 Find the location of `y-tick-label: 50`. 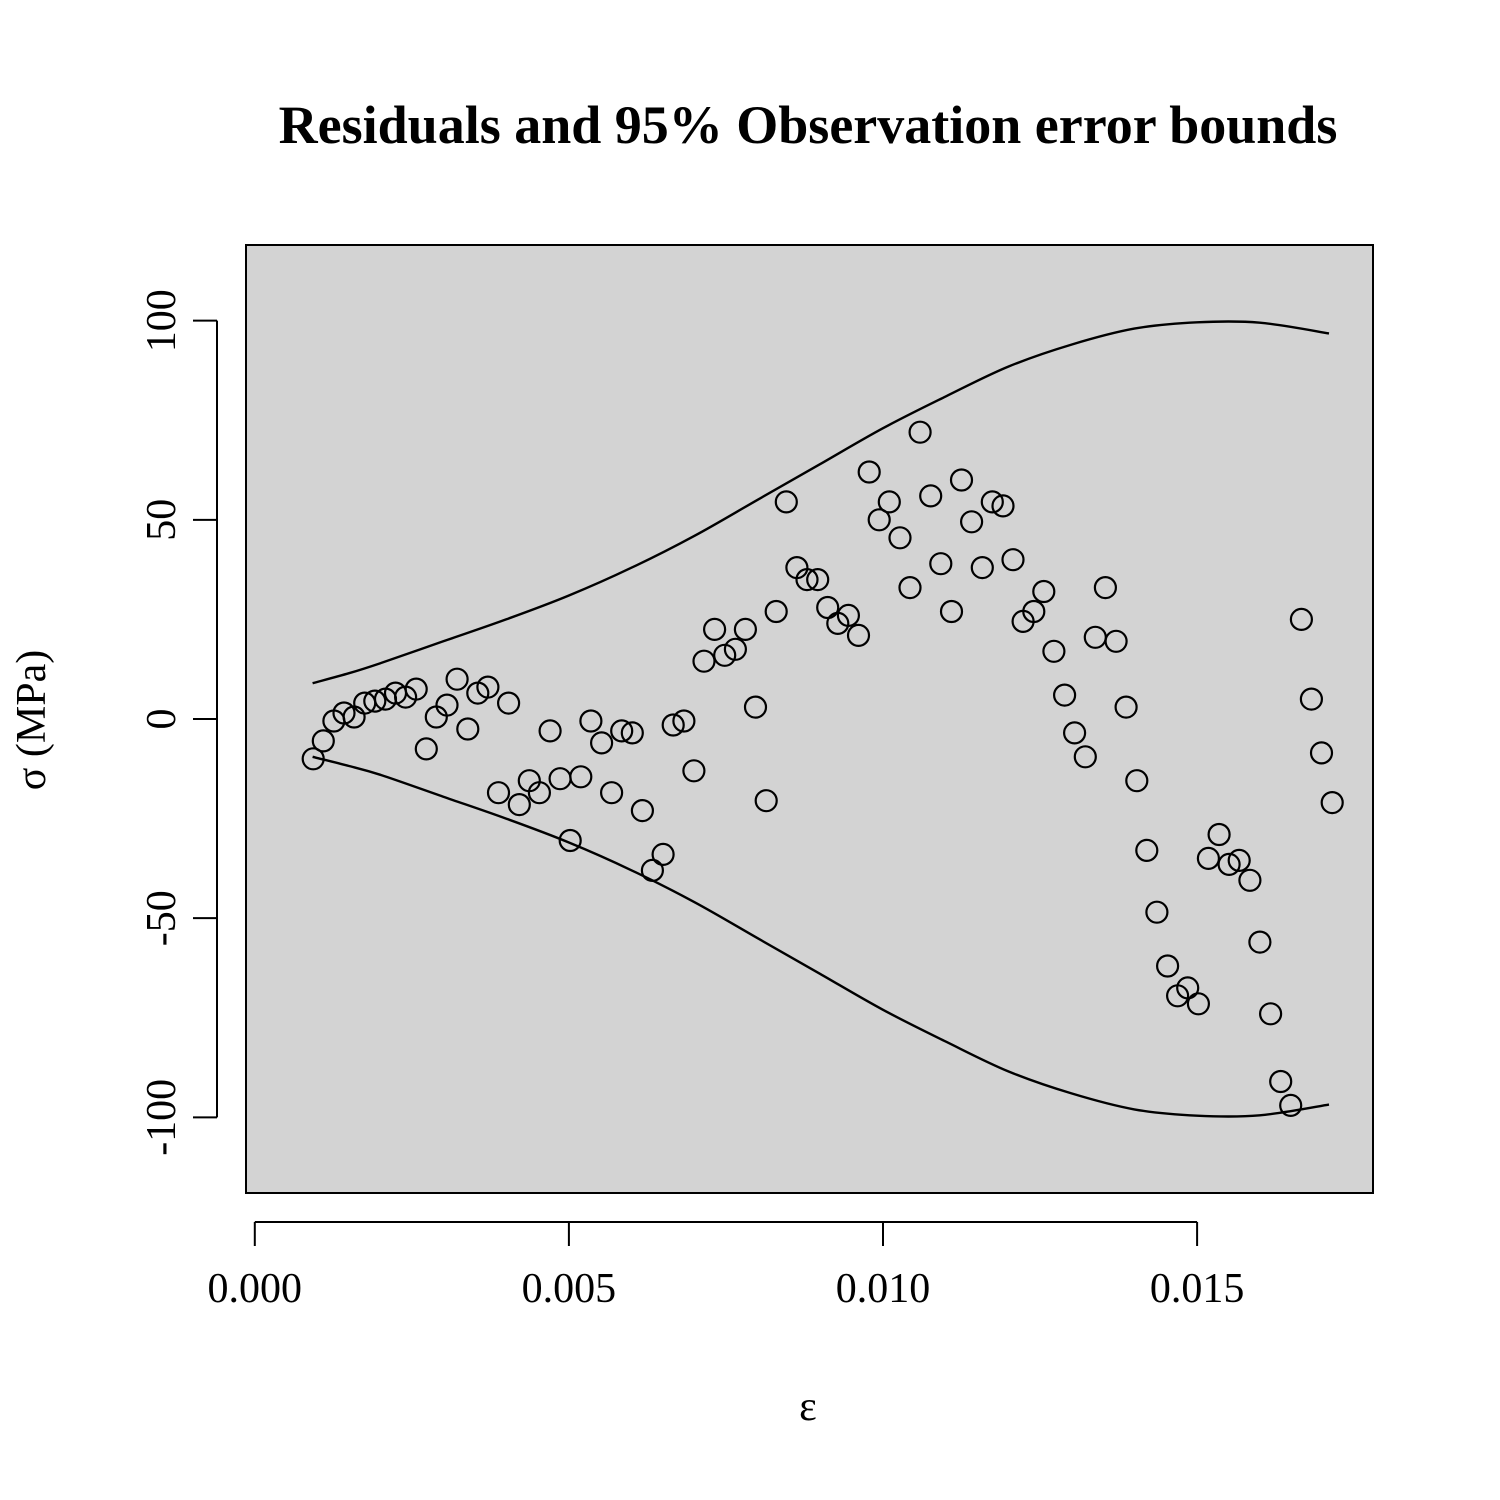

y-tick-label: 50 is located at coordinates (162, 520).